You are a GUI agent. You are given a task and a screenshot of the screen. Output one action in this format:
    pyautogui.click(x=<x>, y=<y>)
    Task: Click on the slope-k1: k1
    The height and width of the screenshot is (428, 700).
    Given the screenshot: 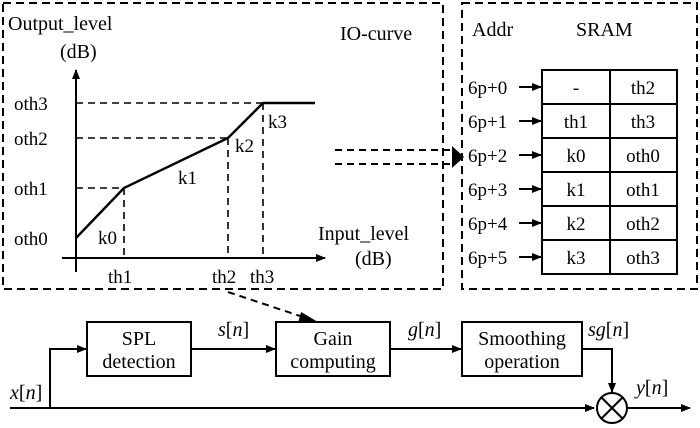 What is the action you would take?
    pyautogui.click(x=187, y=178)
    